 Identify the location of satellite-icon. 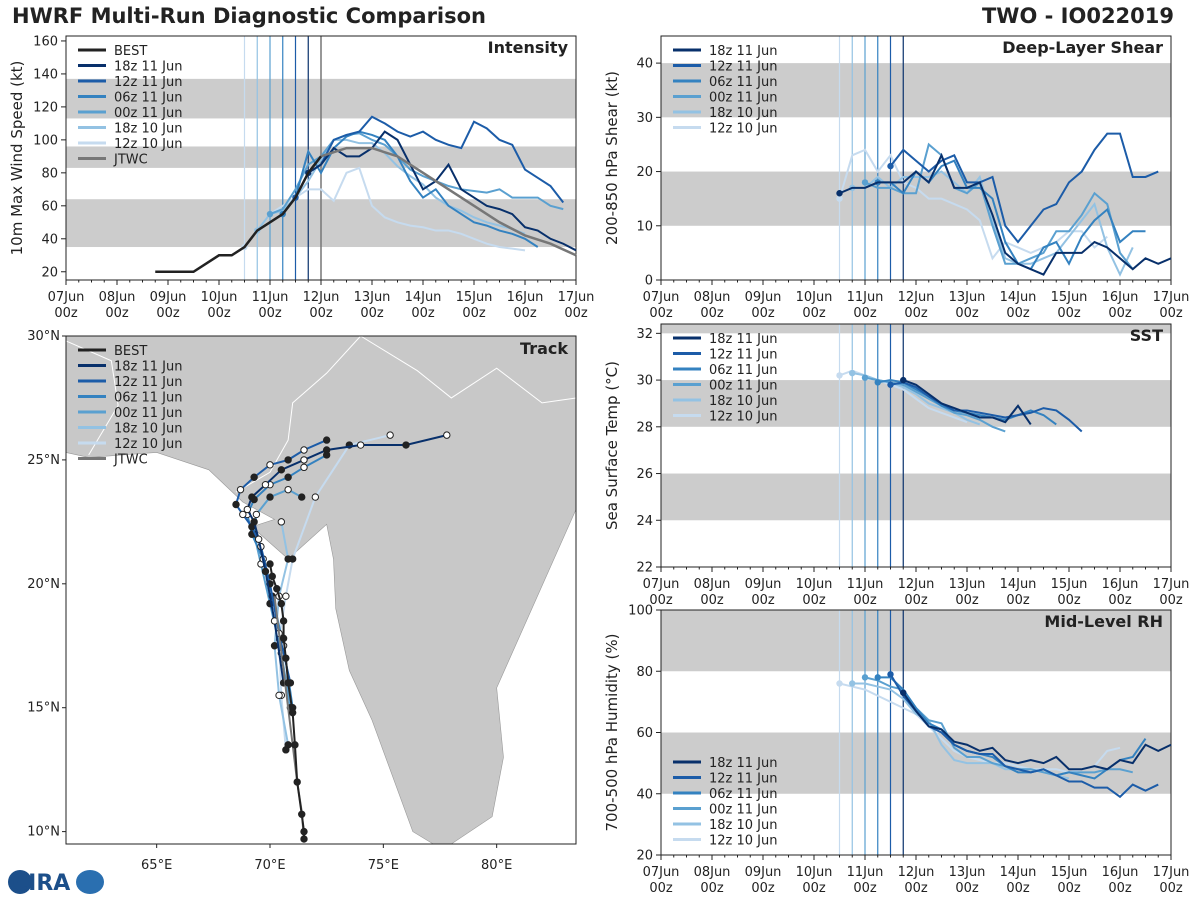
(90, 882).